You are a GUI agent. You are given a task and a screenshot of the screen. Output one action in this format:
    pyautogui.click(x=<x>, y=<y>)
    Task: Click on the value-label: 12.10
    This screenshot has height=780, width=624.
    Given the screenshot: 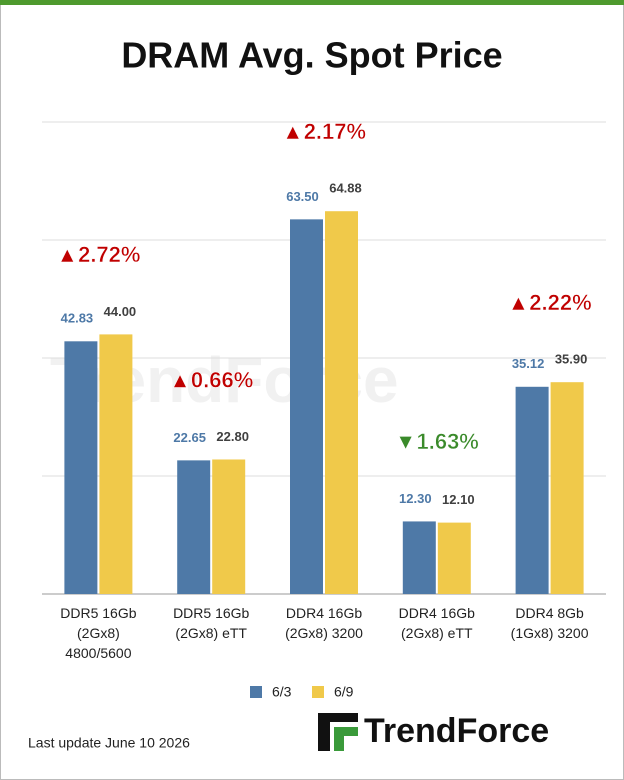 What is the action you would take?
    pyautogui.click(x=458, y=499)
    